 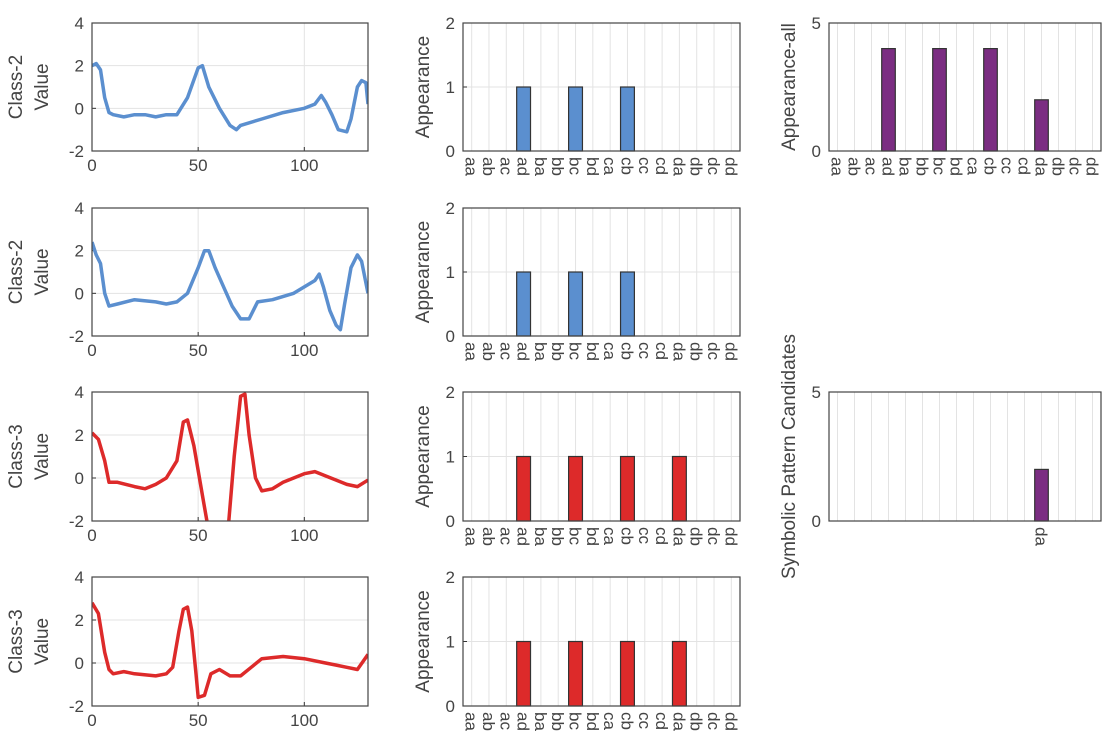 I want to click on y-axis-label: Class-3, so click(x=16, y=641).